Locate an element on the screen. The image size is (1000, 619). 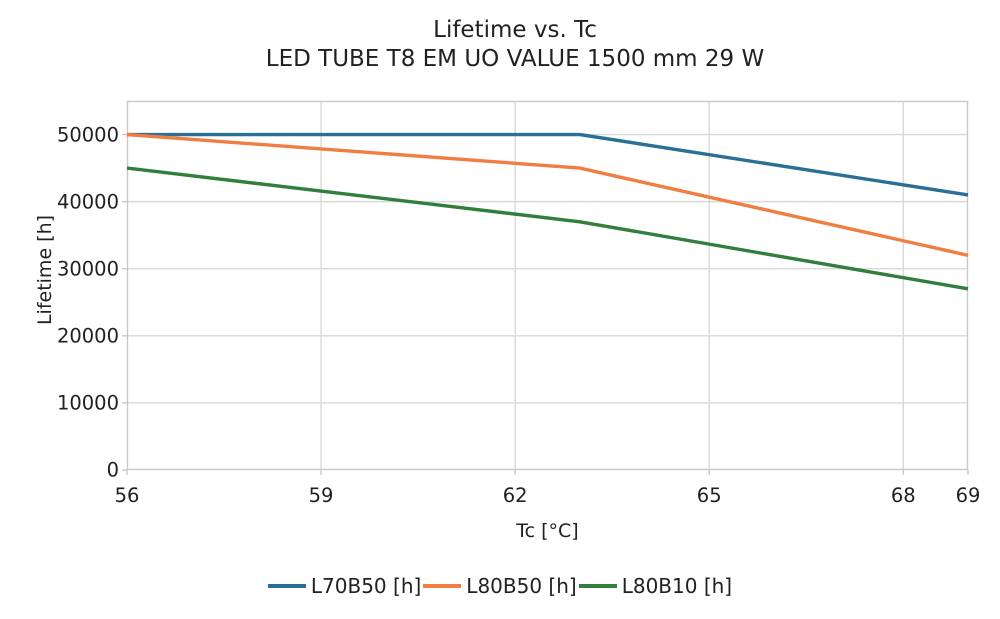
legend-label: L80B50 [h] is located at coordinates (521, 586).